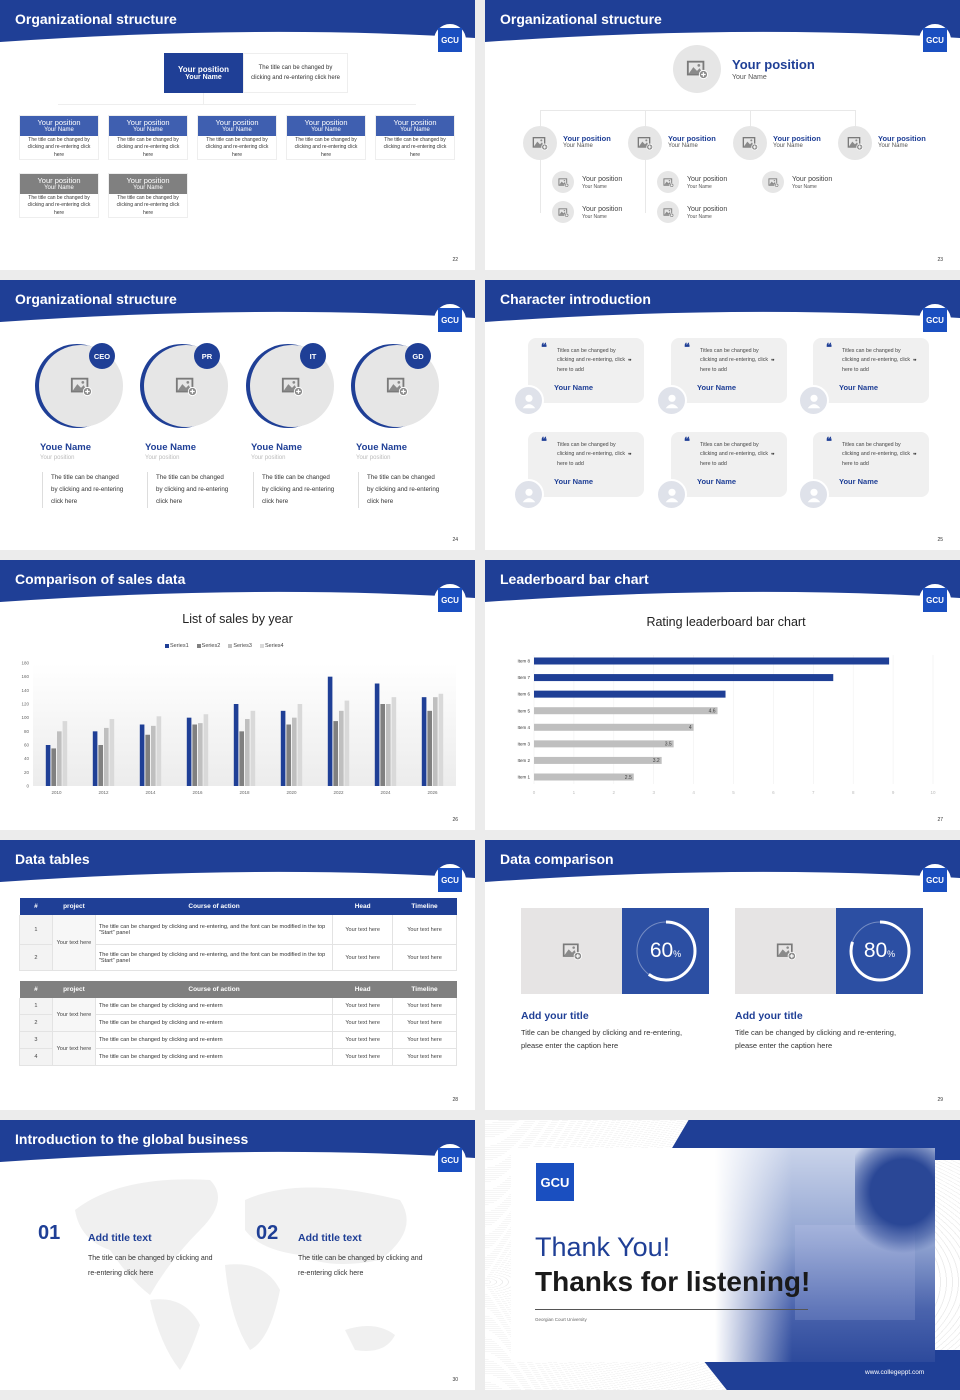 The width and height of the screenshot is (960, 1400). Describe the element at coordinates (455, 260) in the screenshot. I see `page-number: 22` at that location.